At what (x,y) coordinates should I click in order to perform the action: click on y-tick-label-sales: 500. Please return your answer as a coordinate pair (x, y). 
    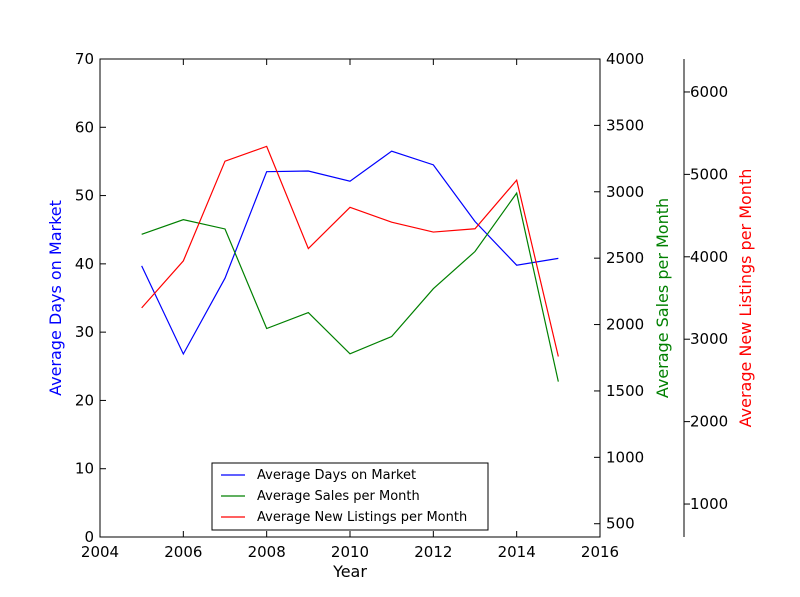
    Looking at the image, I should click on (620, 524).